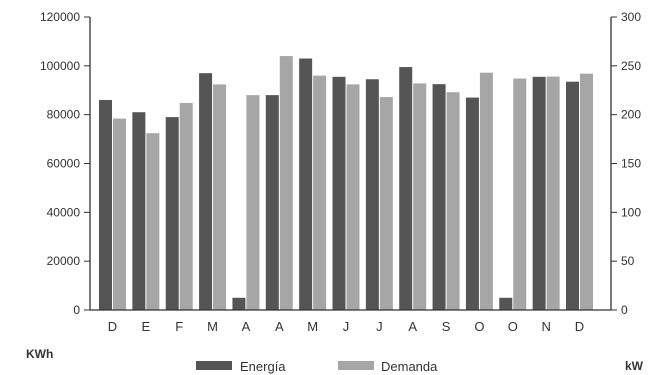 The image size is (657, 375). What do you see at coordinates (317, 366) in the screenshot?
I see `legend: Energía Demanda` at bounding box center [317, 366].